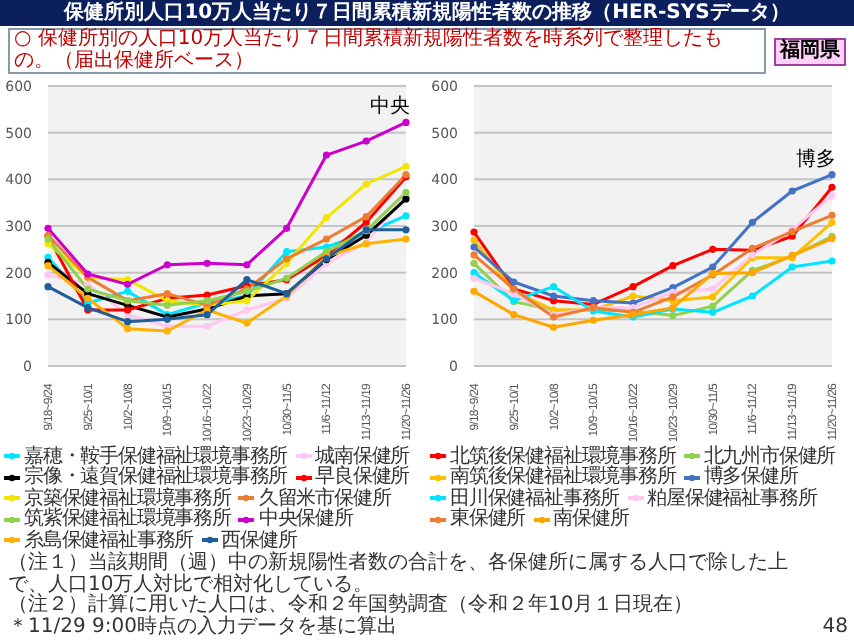  What do you see at coordinates (390, 106) in the screenshot?
I see `annotation: 中央` at bounding box center [390, 106].